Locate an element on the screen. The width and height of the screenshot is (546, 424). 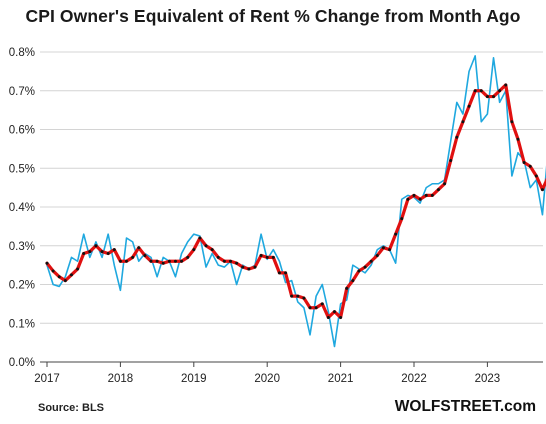
y-tick-label: 0.2% is located at coordinates (22, 286).